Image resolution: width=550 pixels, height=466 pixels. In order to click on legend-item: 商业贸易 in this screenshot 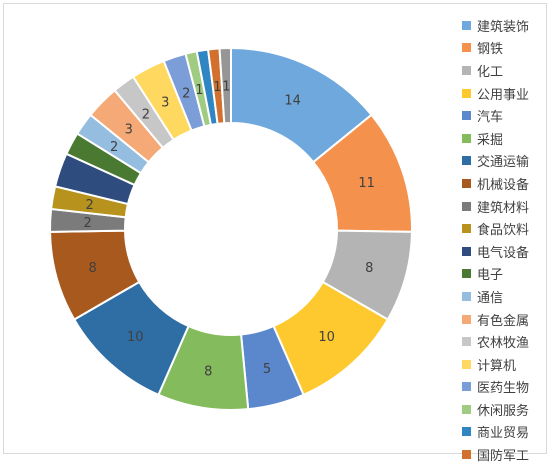, I will do `click(506, 432)`.